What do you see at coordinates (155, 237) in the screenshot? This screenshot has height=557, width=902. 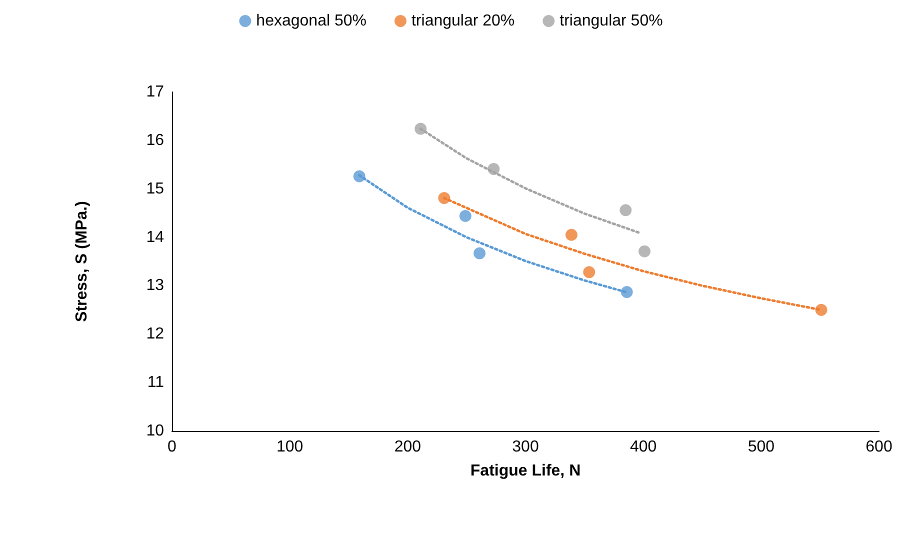 I see `y-tick-label: 14` at bounding box center [155, 237].